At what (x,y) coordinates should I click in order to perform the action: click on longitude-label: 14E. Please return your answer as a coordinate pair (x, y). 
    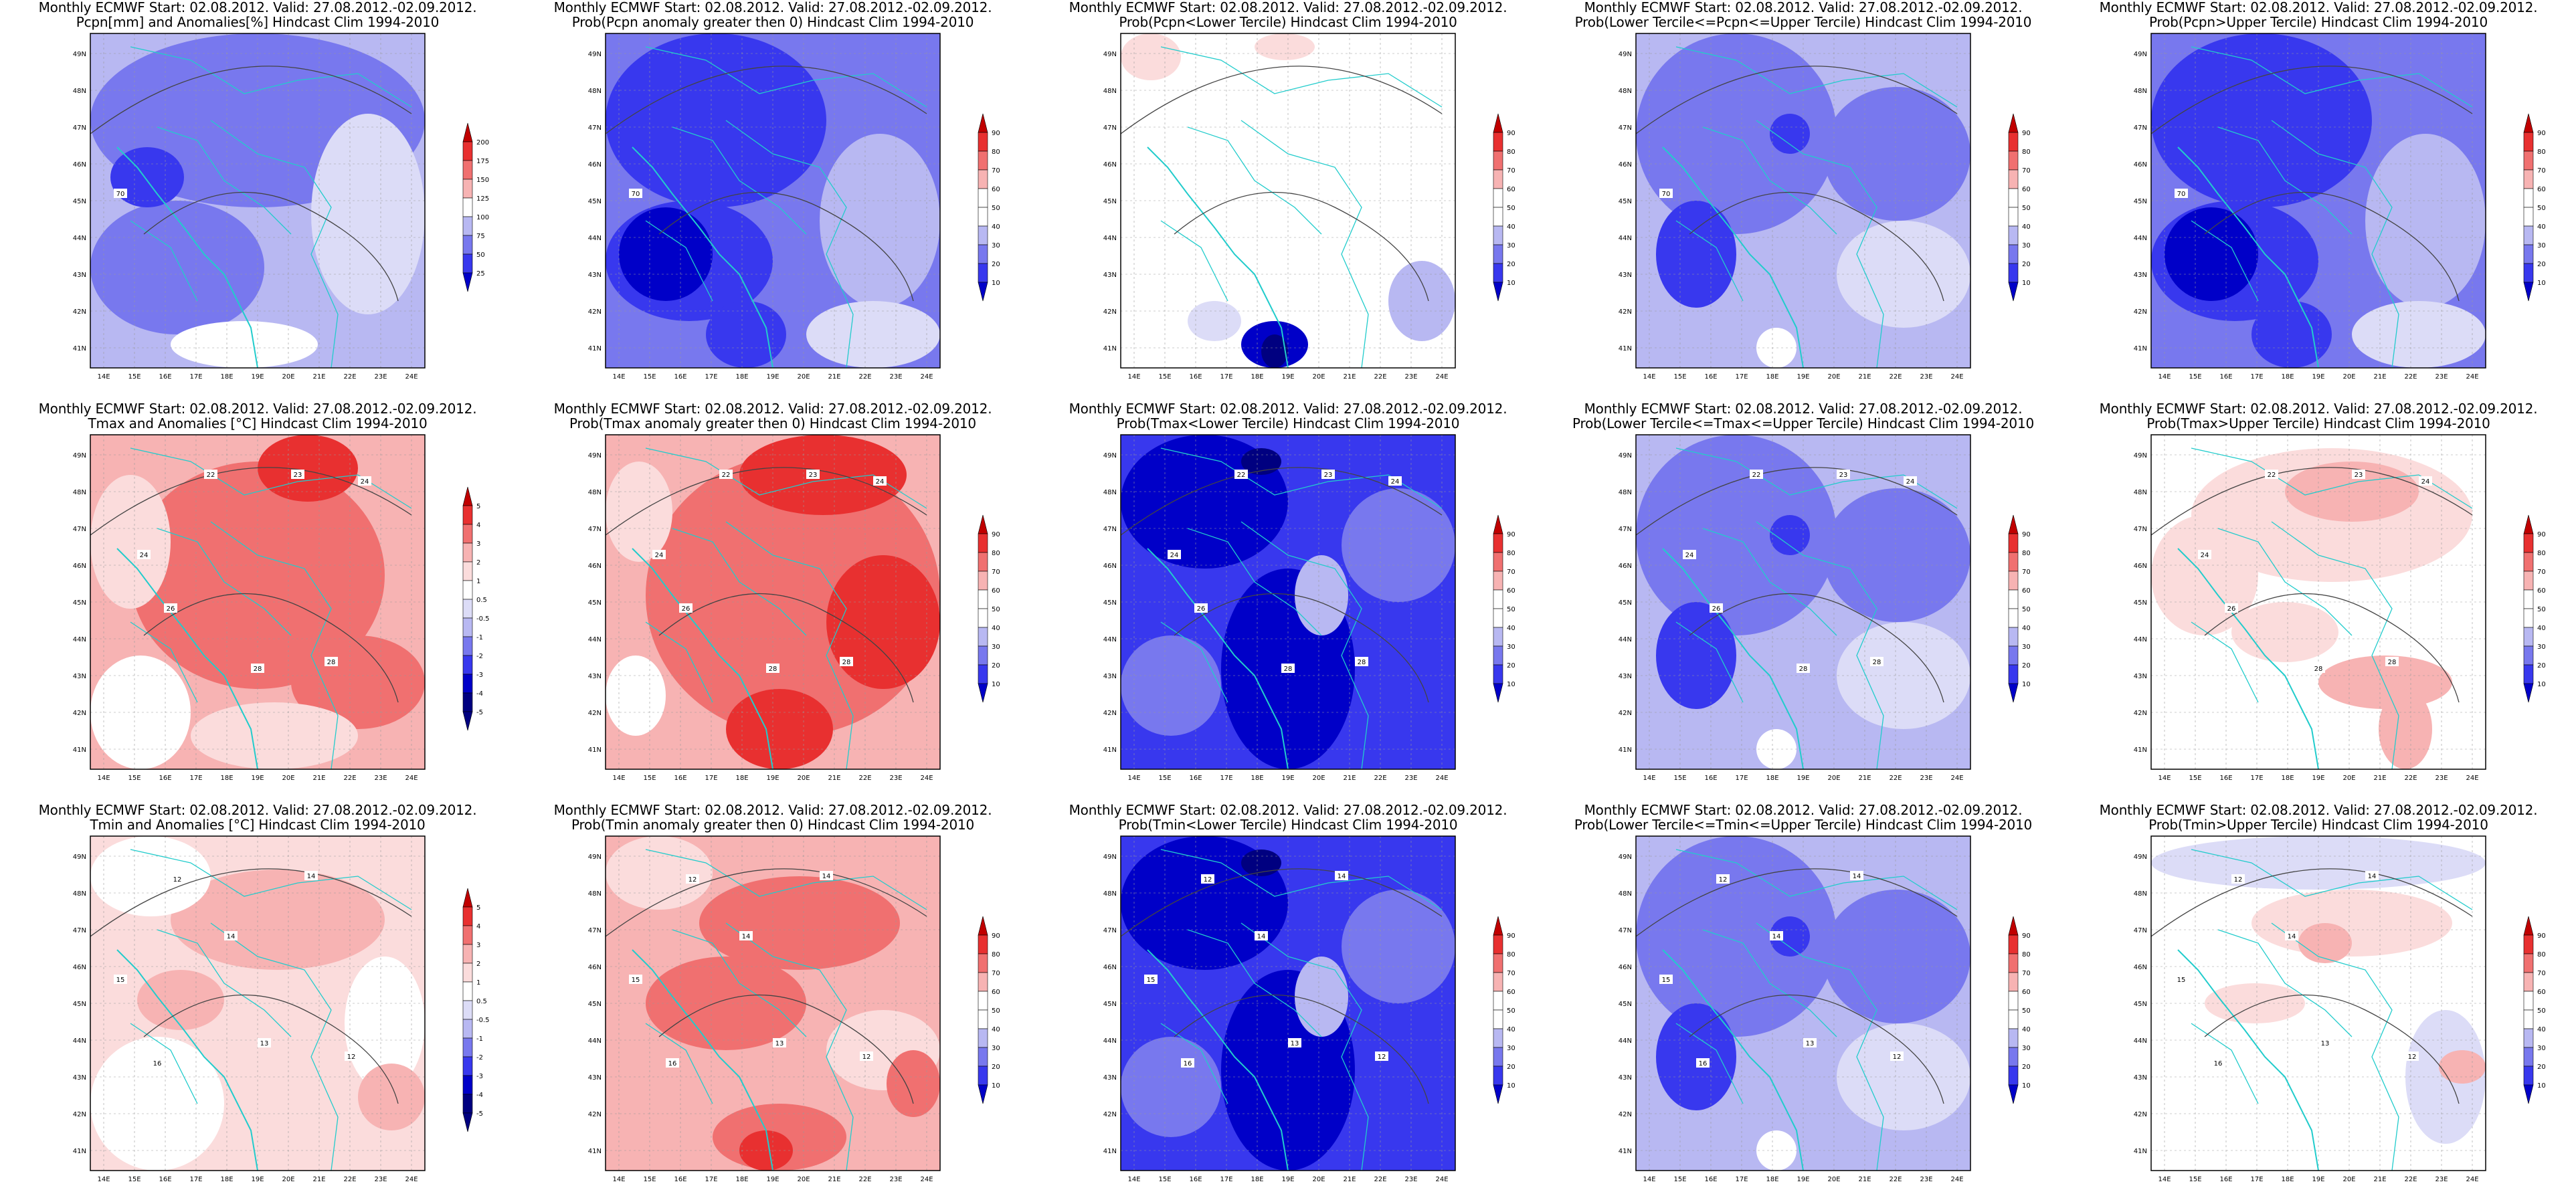
    Looking at the image, I should click on (103, 1179).